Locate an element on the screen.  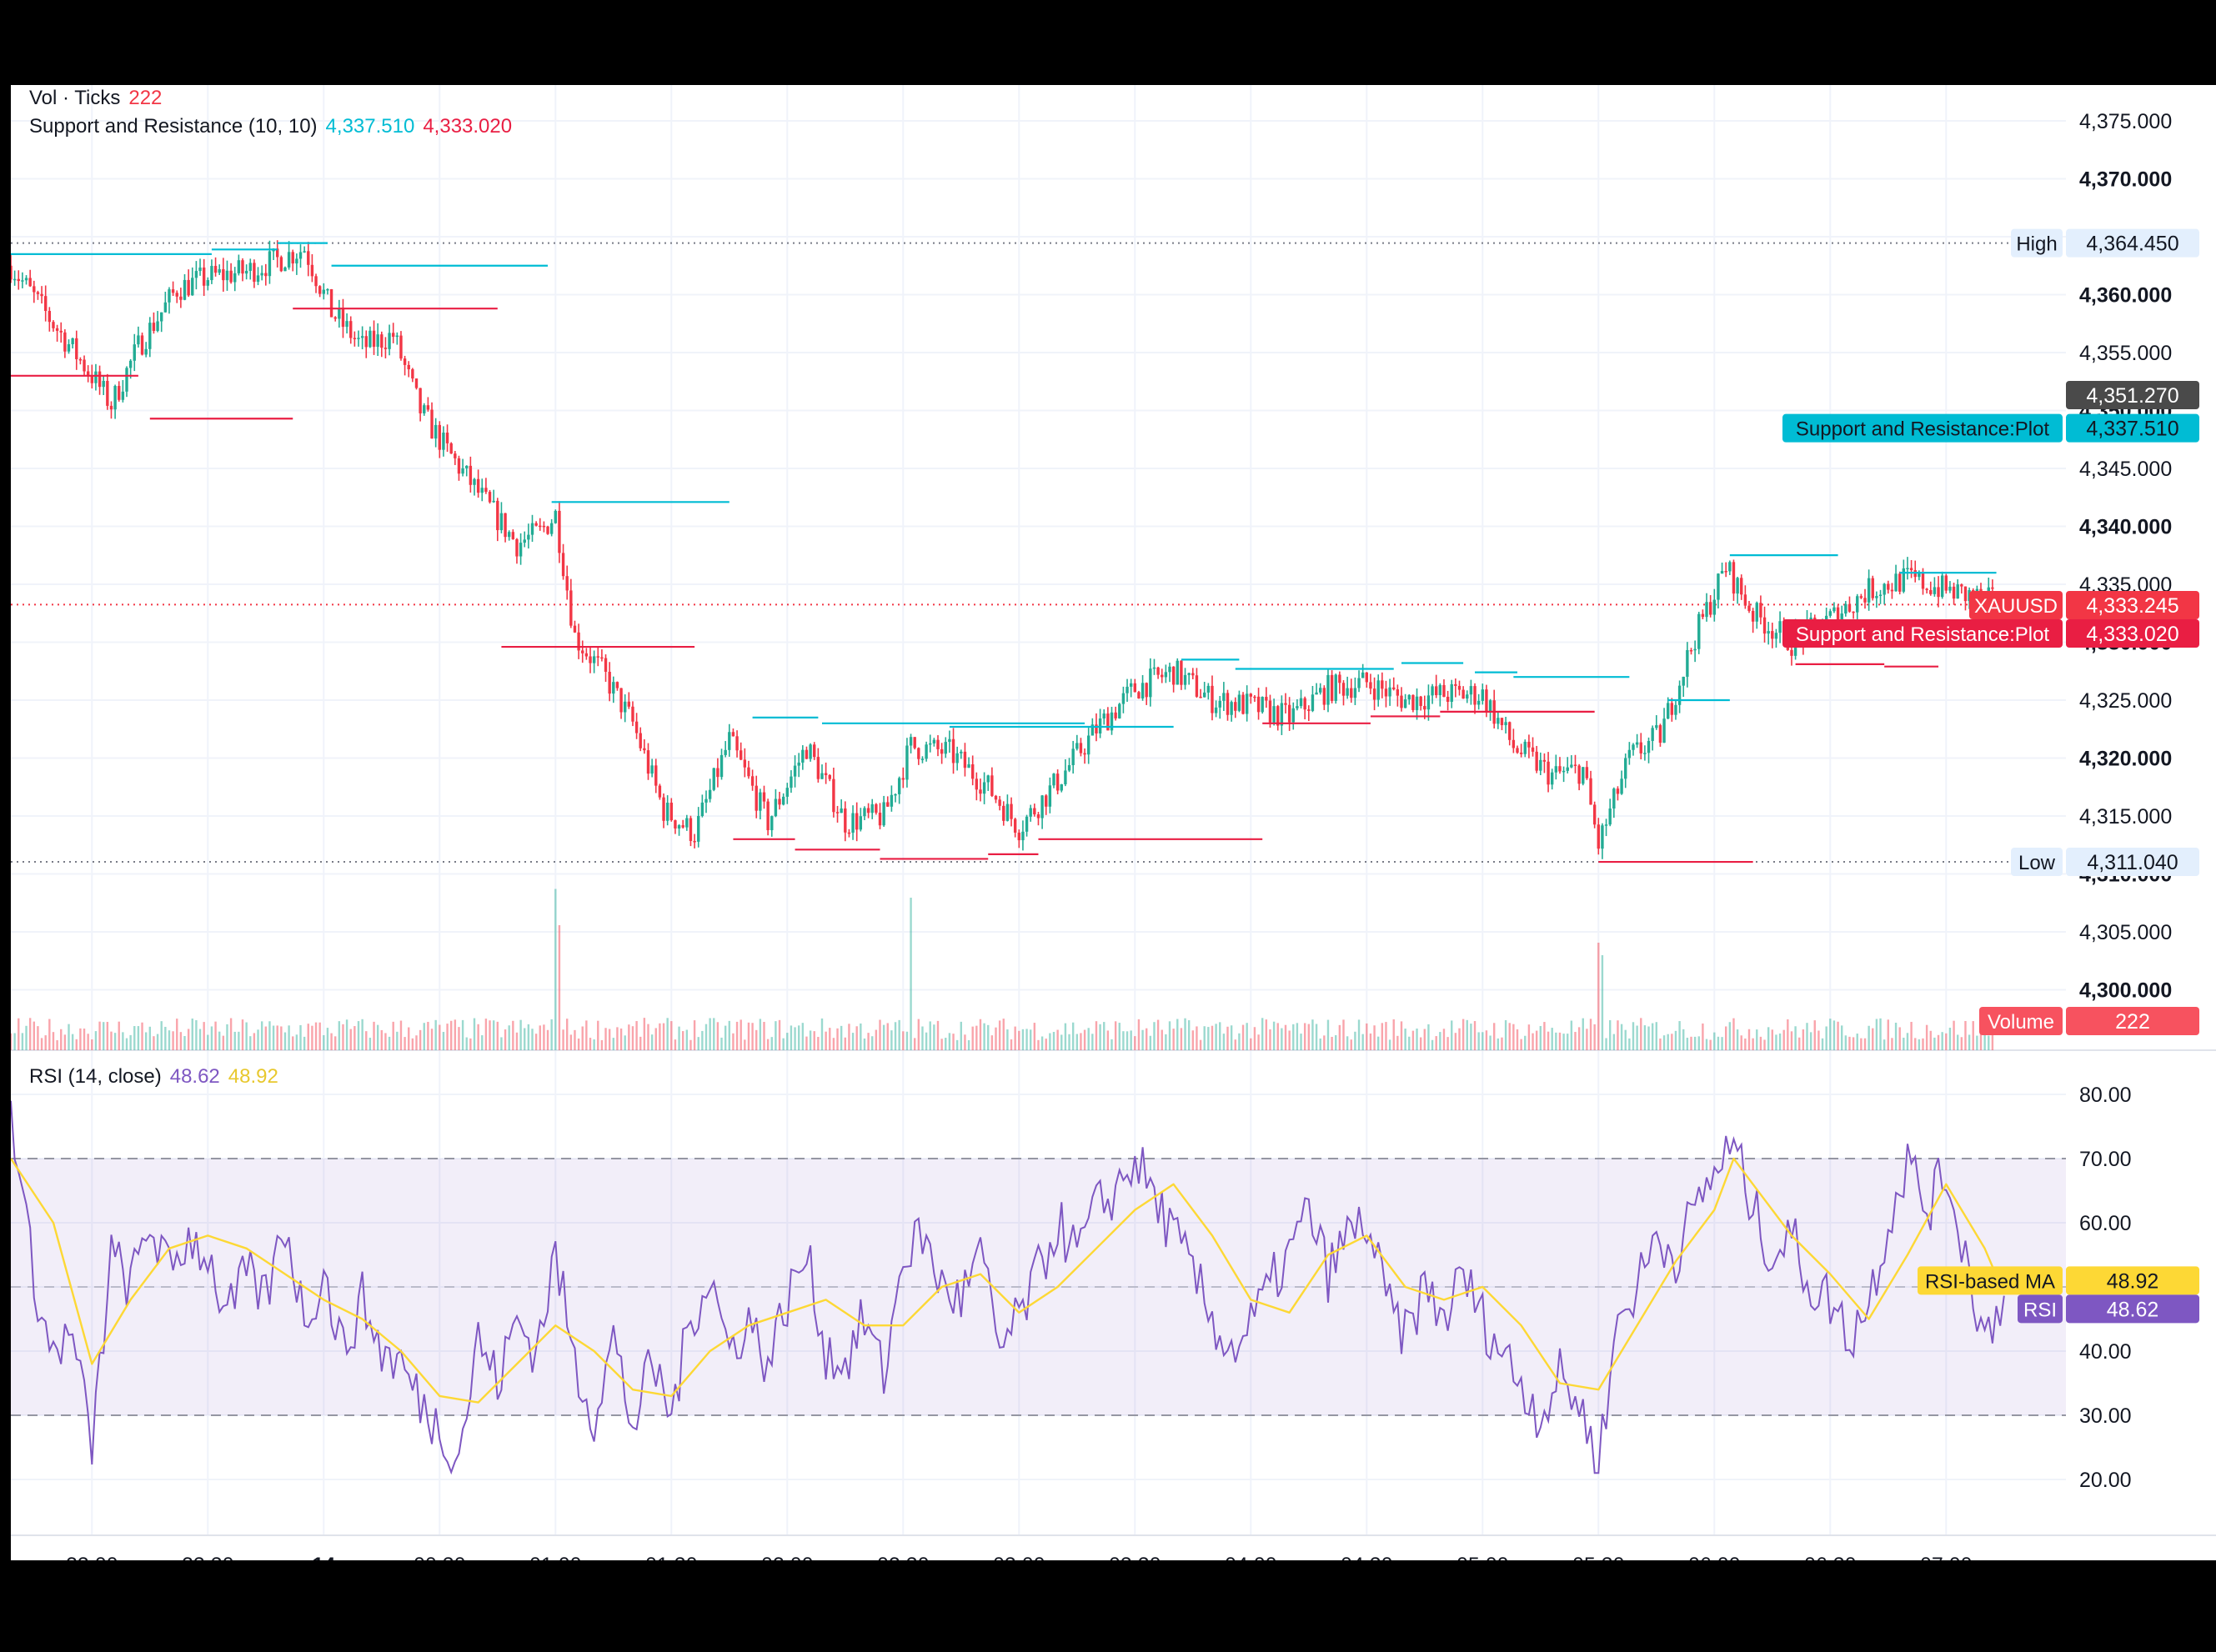
volume-legend: Vol · Ticks 222 is located at coordinates (99, 98).